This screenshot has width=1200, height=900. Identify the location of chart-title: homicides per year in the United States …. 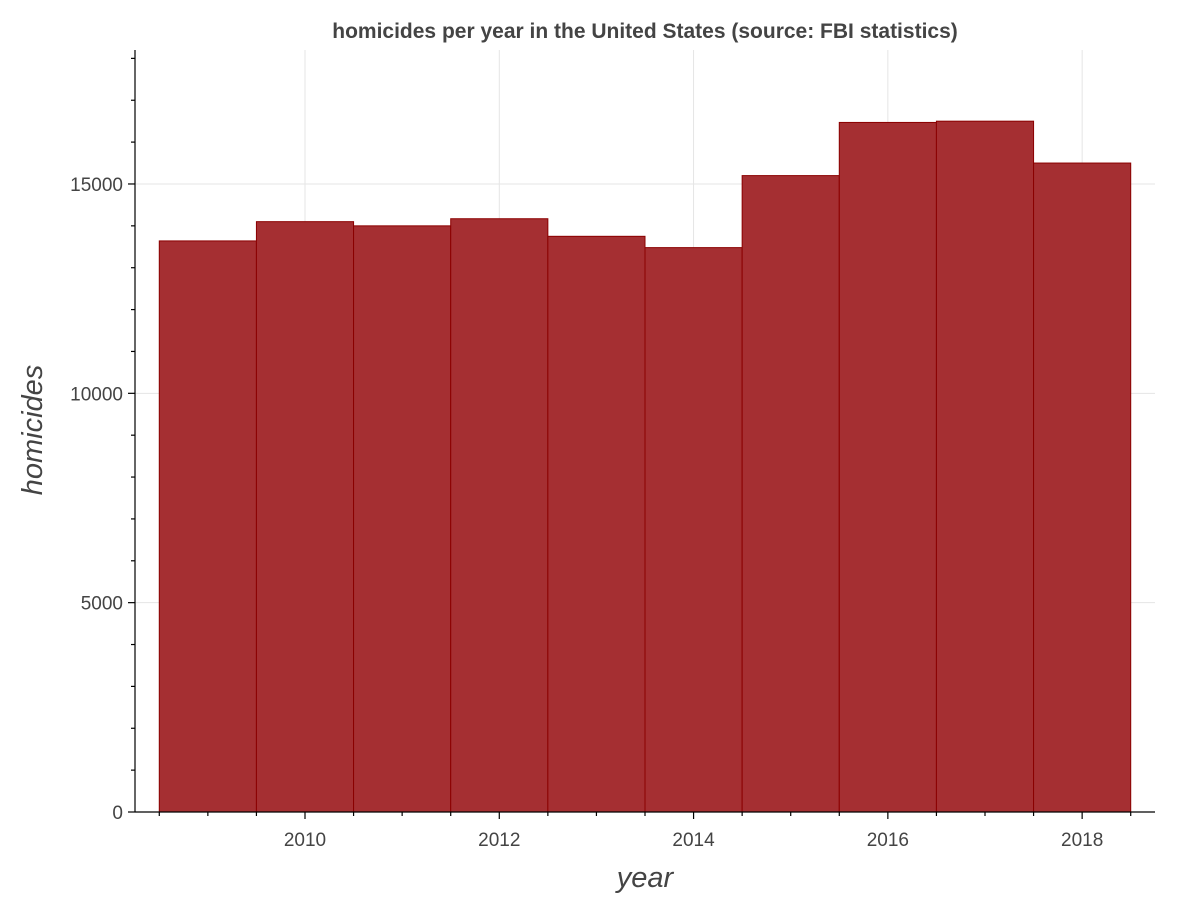
(645, 31).